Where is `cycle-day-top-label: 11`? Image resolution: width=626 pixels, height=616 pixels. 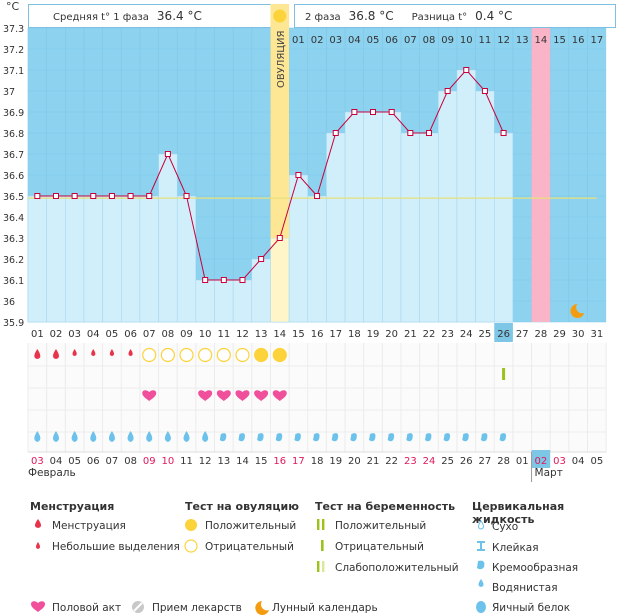 cycle-day-top-label: 11 is located at coordinates (485, 40).